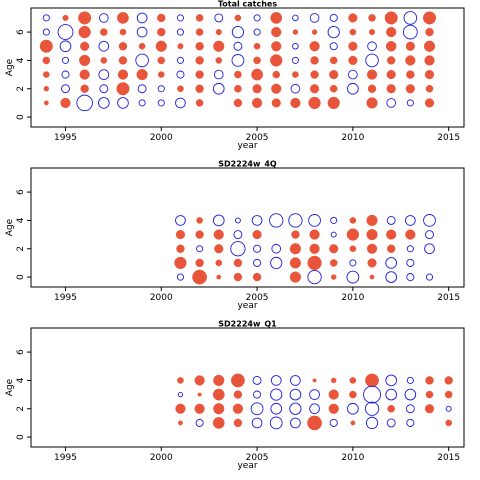  Describe the element at coordinates (10, 387) in the screenshot. I see `y-axis-label: Age` at that location.